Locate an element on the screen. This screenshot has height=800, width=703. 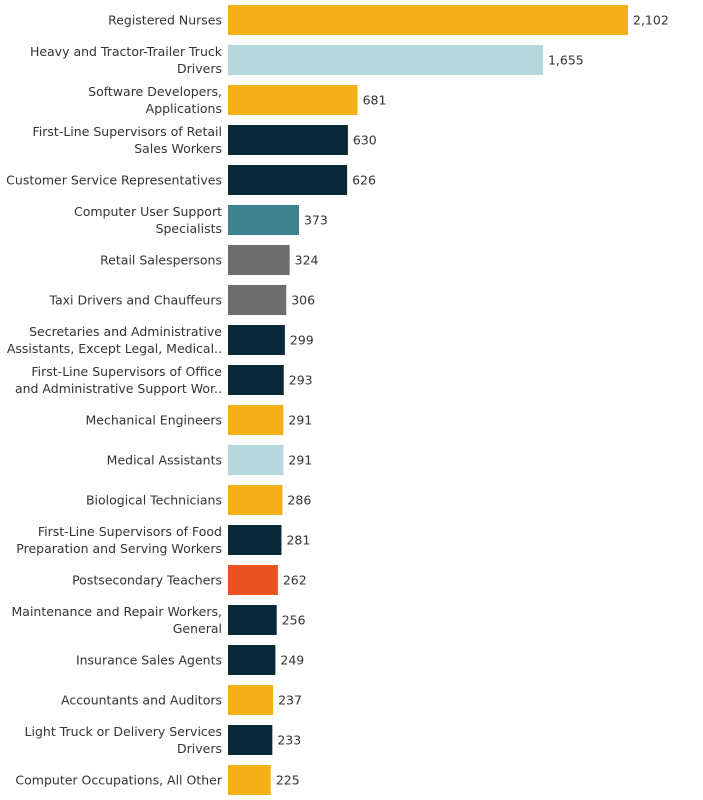
category-label-line: Accountants and Auditors is located at coordinates (141, 700).